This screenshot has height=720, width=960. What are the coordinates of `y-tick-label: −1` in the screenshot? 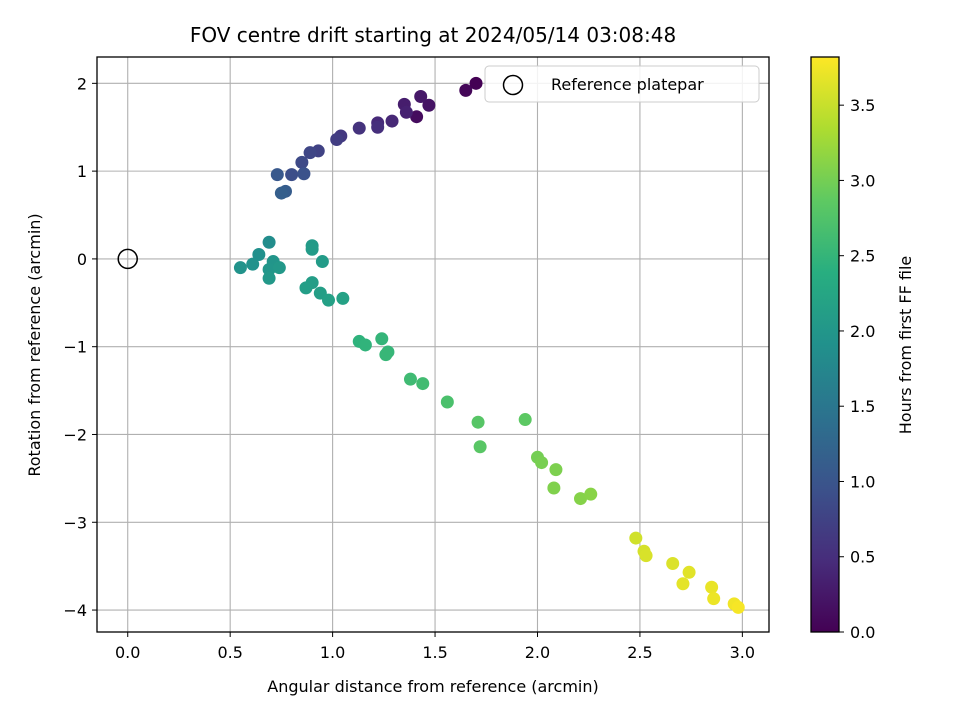 It's located at (75, 347).